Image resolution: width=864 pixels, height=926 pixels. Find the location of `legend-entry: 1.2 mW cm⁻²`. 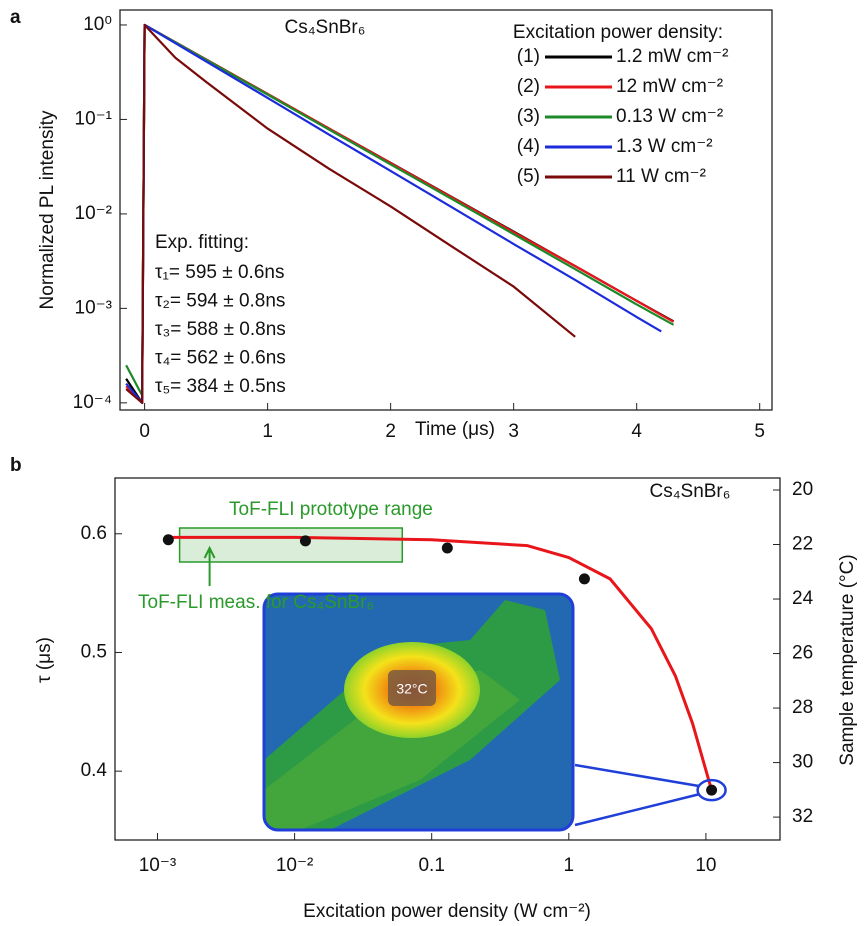

legend-entry: 1.2 mW cm⁻² is located at coordinates (672, 56).